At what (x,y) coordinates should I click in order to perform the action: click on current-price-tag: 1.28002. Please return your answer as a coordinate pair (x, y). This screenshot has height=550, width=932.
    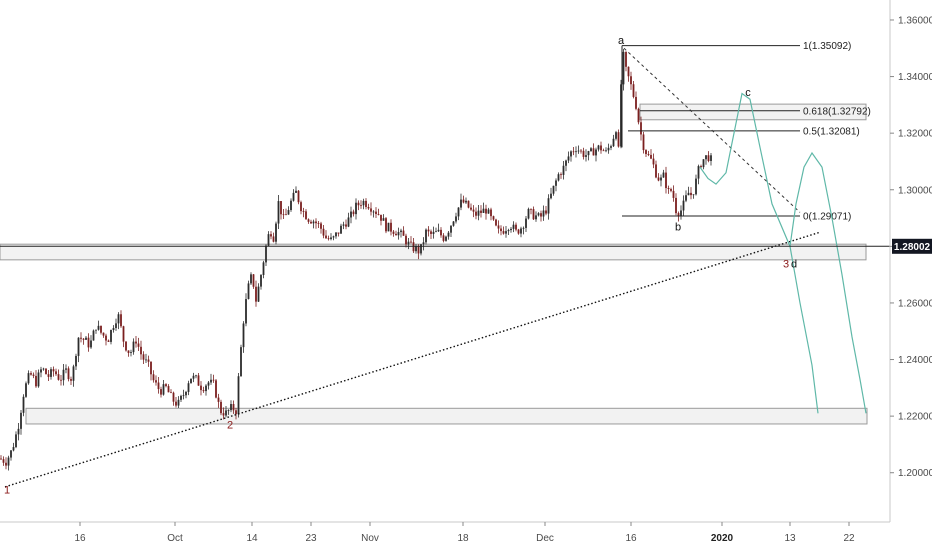
    Looking at the image, I should click on (912, 246).